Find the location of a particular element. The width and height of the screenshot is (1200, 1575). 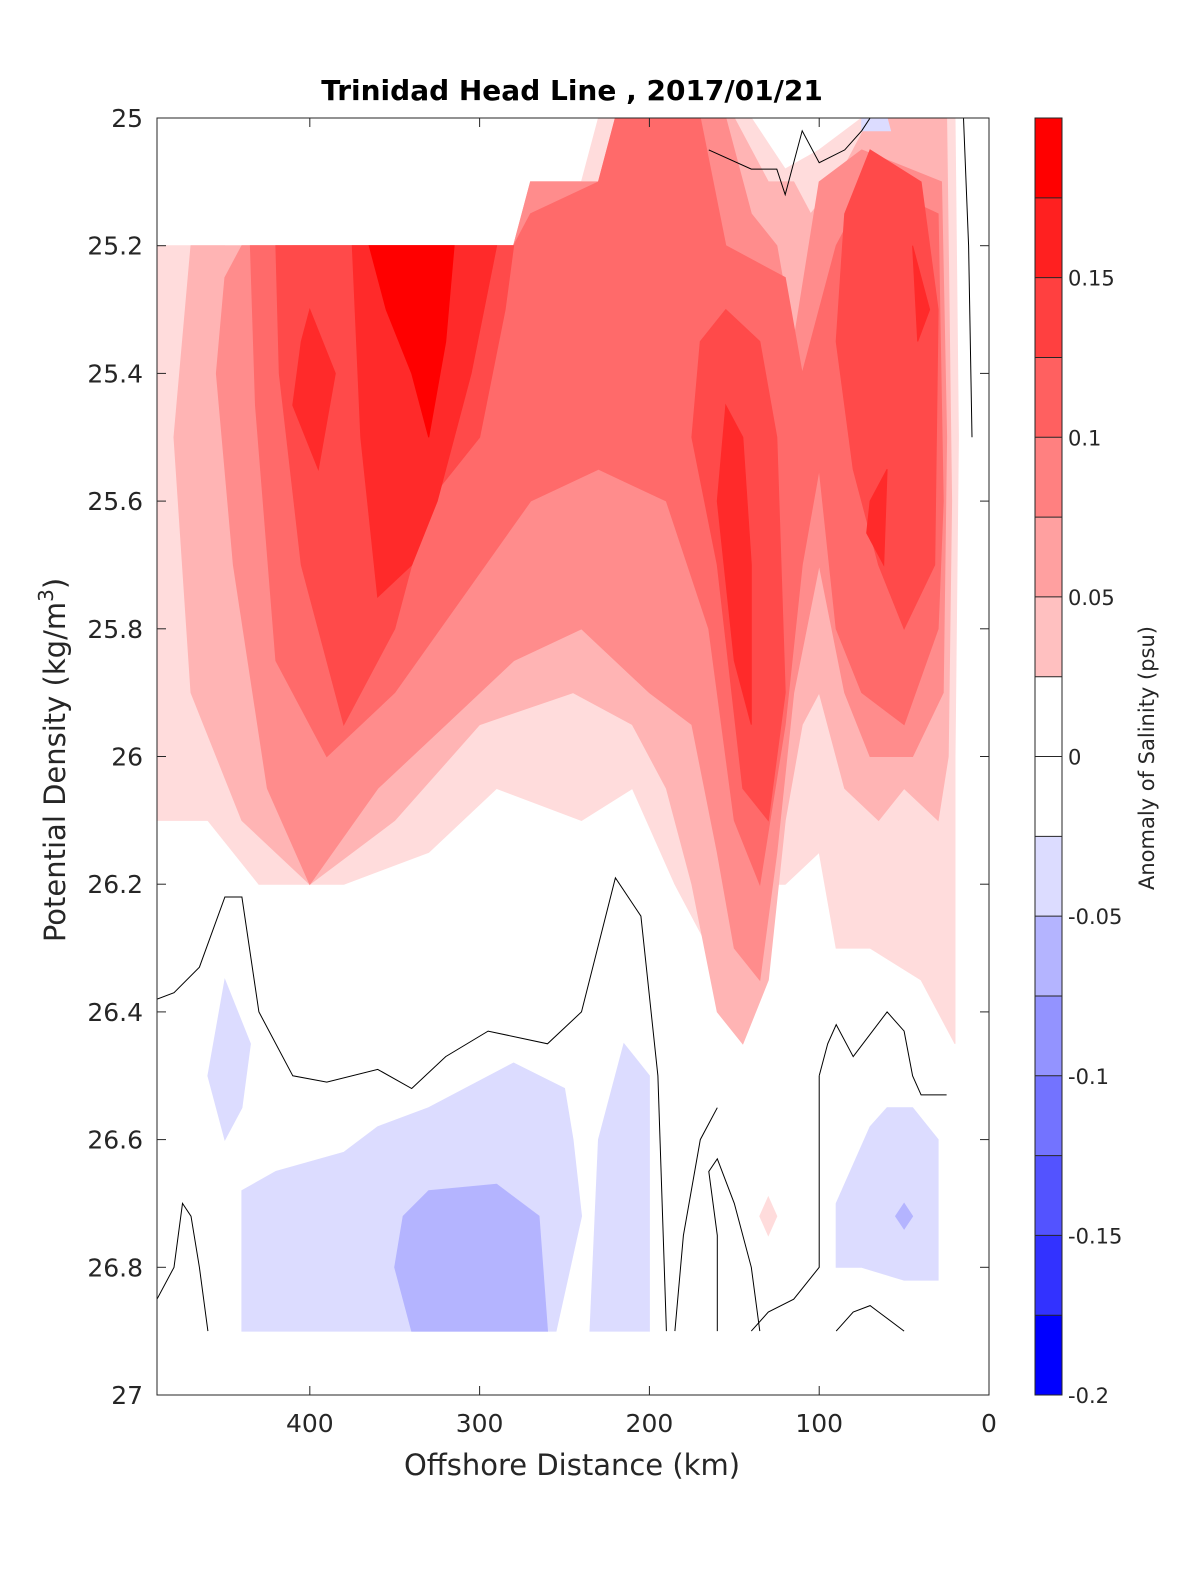

colorbar-tick-label: -0.15 is located at coordinates (1095, 1236).